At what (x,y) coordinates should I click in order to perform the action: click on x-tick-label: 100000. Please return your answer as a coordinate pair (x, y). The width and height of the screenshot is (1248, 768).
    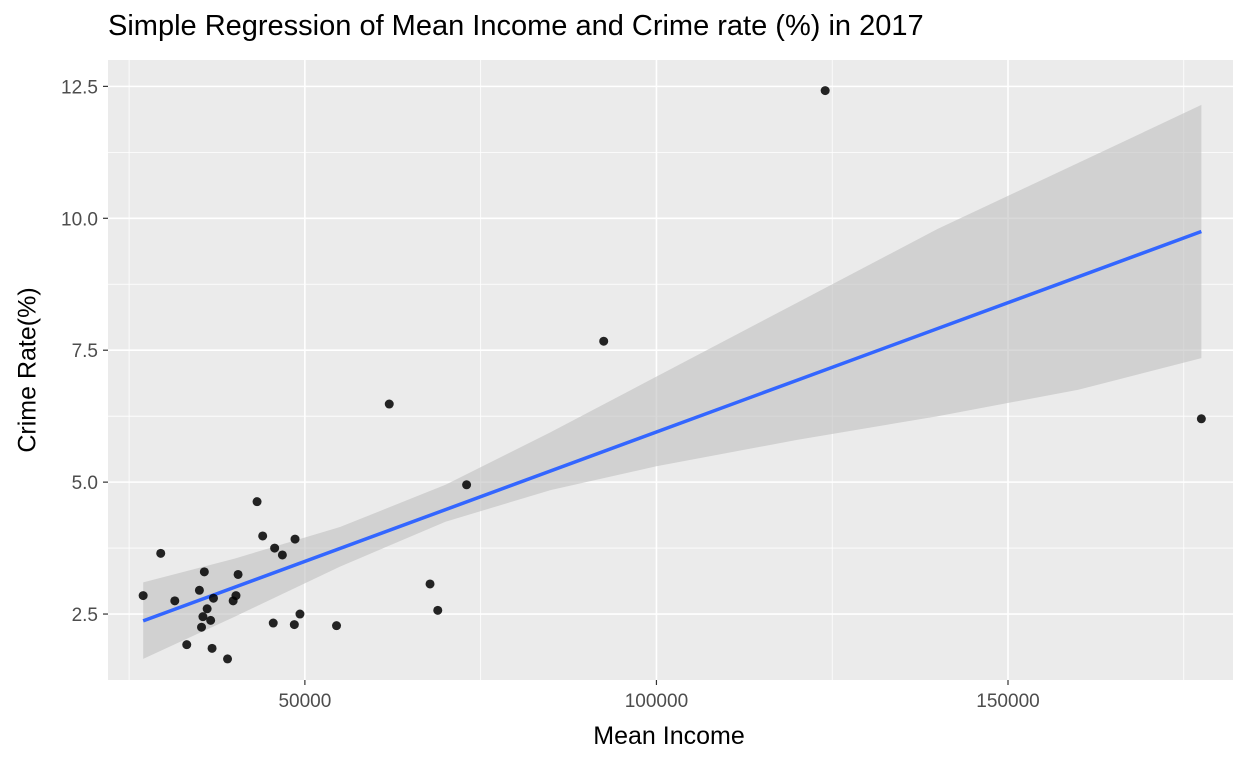
    Looking at the image, I should click on (656, 701).